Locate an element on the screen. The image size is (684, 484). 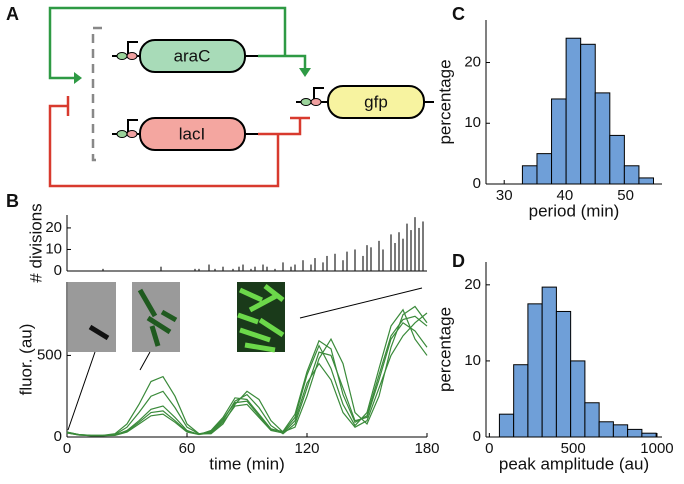
x-tick-label: 500 is located at coordinates (573, 448).